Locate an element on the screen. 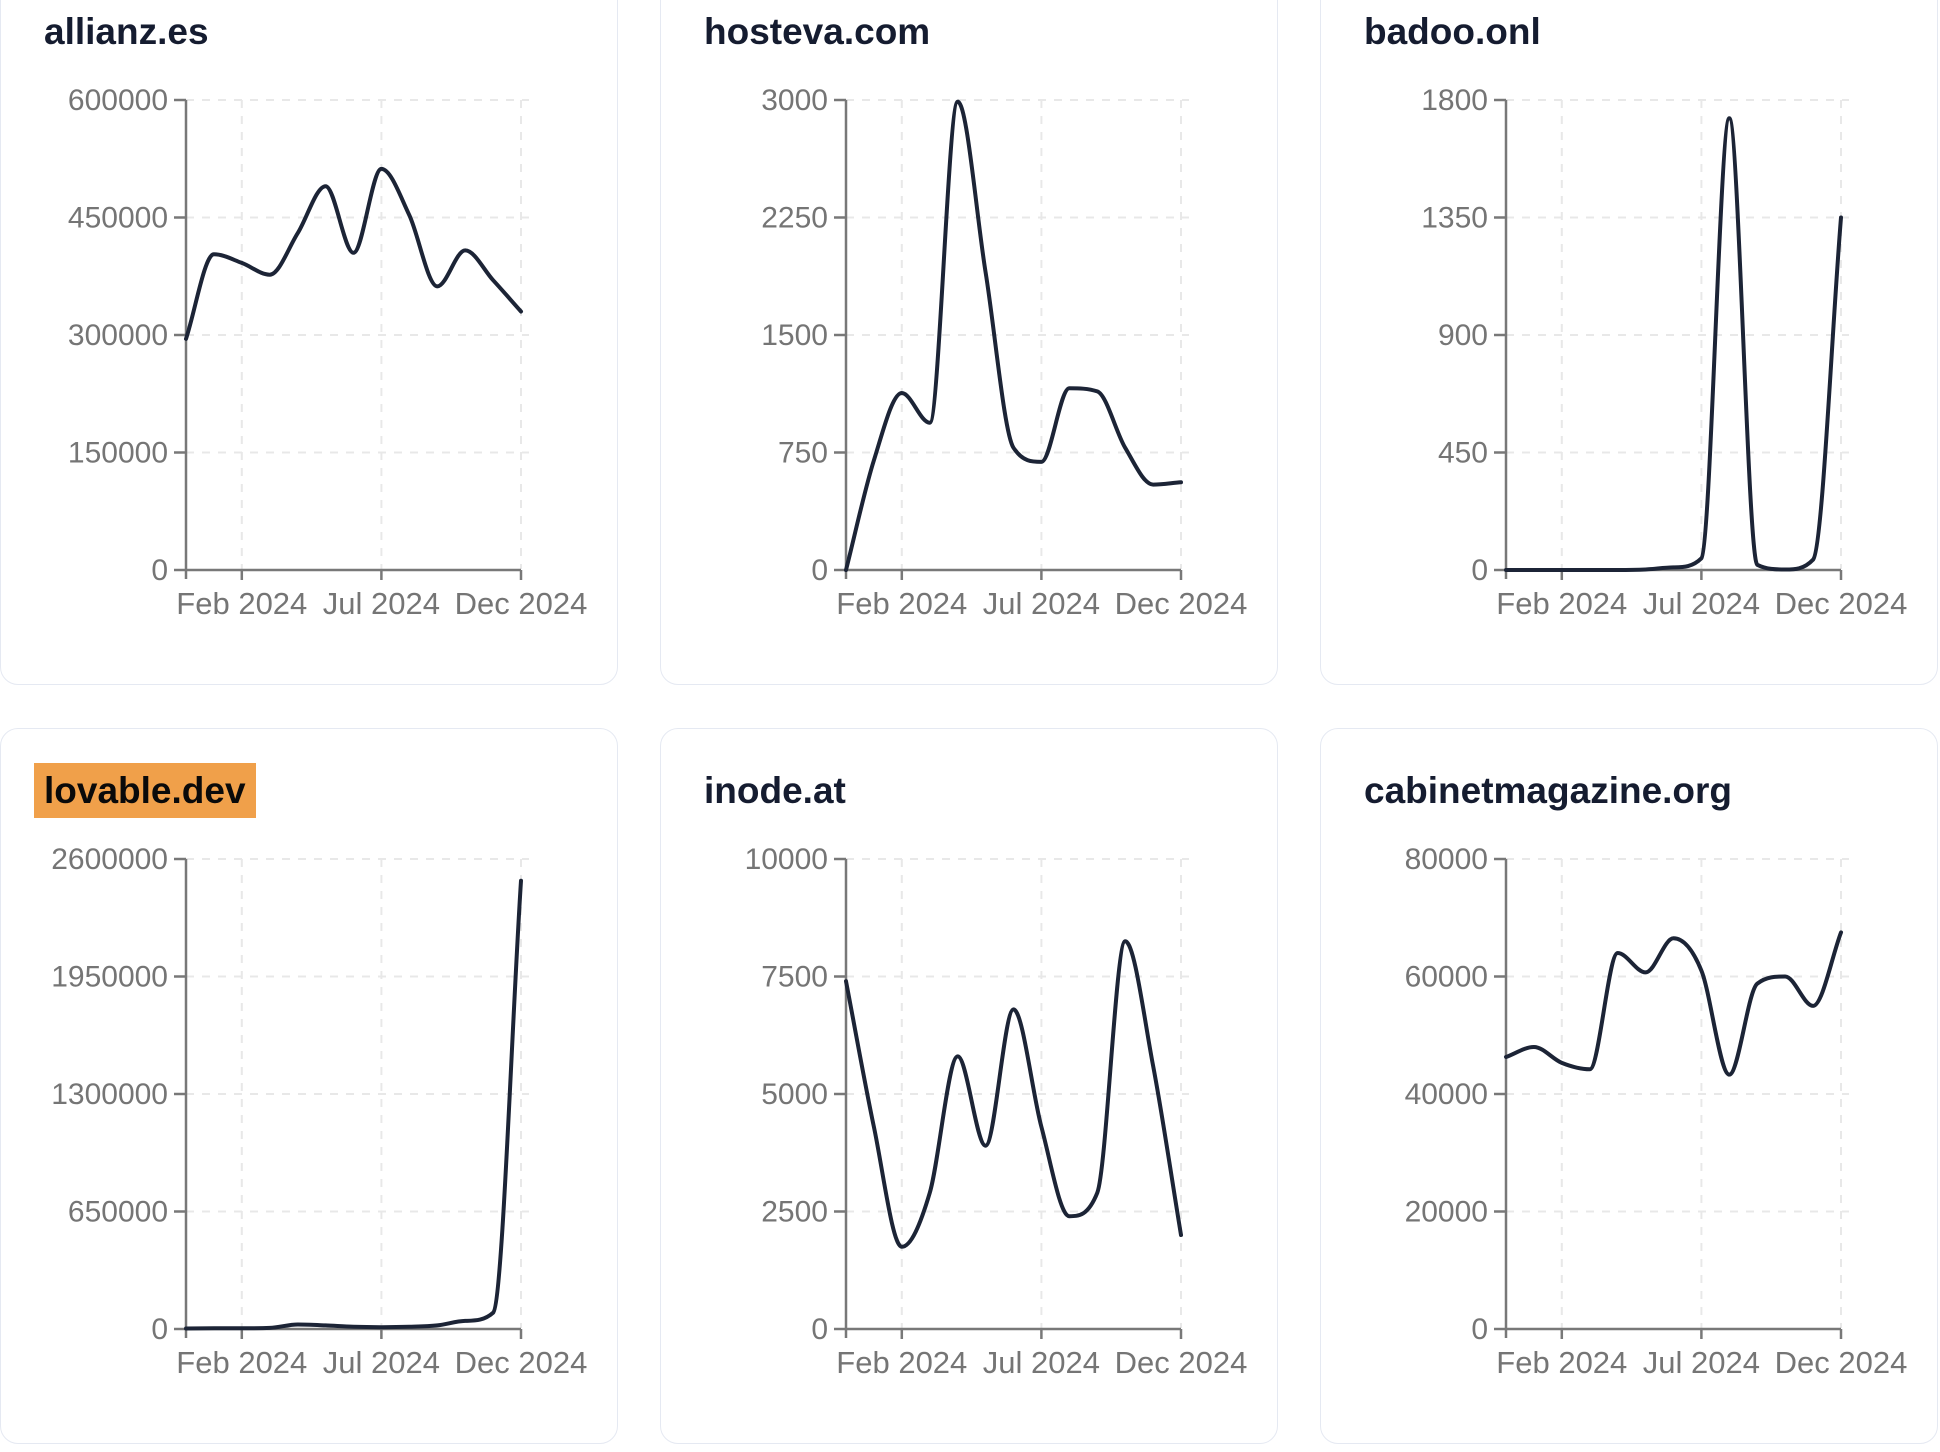  svg-text: 1950000 is located at coordinates (109, 977).